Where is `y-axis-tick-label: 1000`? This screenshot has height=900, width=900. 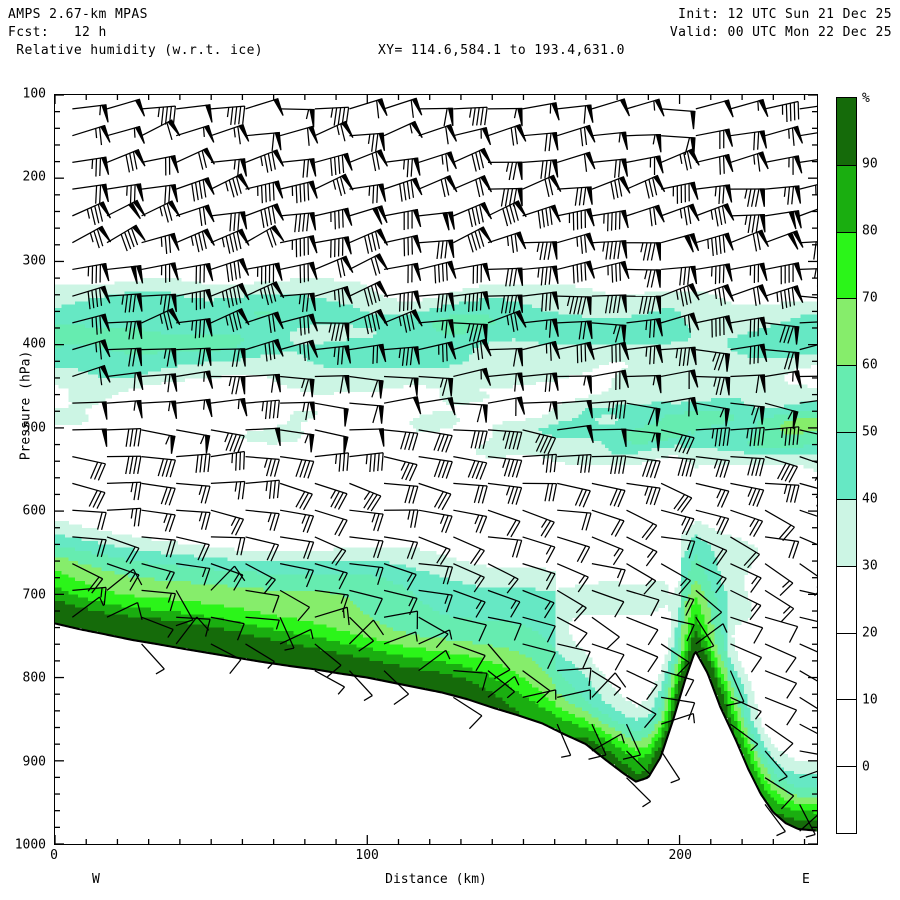
y-axis-tick-label: 1000 is located at coordinates (30, 845).